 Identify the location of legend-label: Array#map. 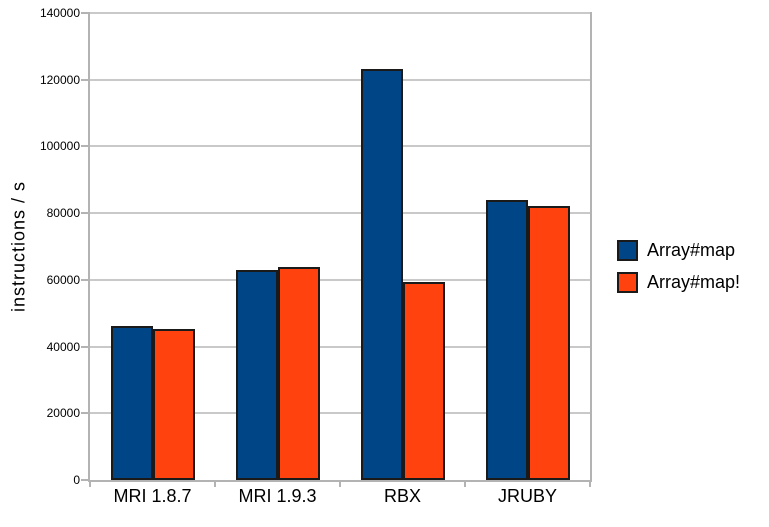
(691, 250).